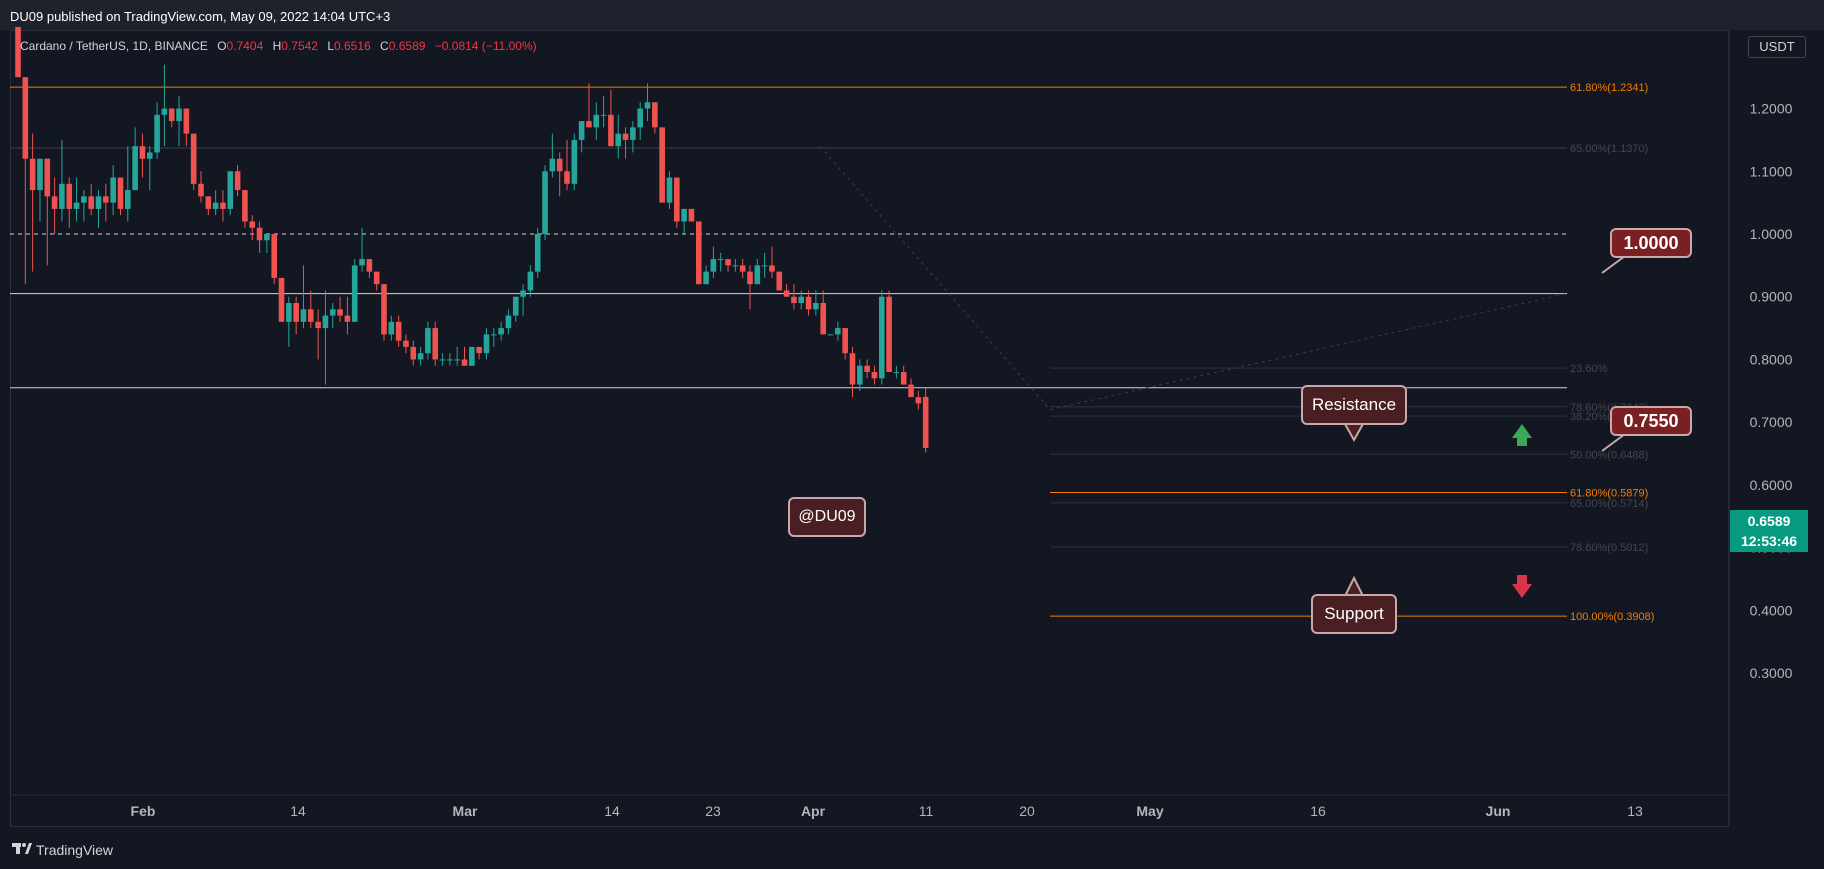 Image resolution: width=1824 pixels, height=869 pixels. I want to click on tradingview-logo-icon, so click(22, 848).